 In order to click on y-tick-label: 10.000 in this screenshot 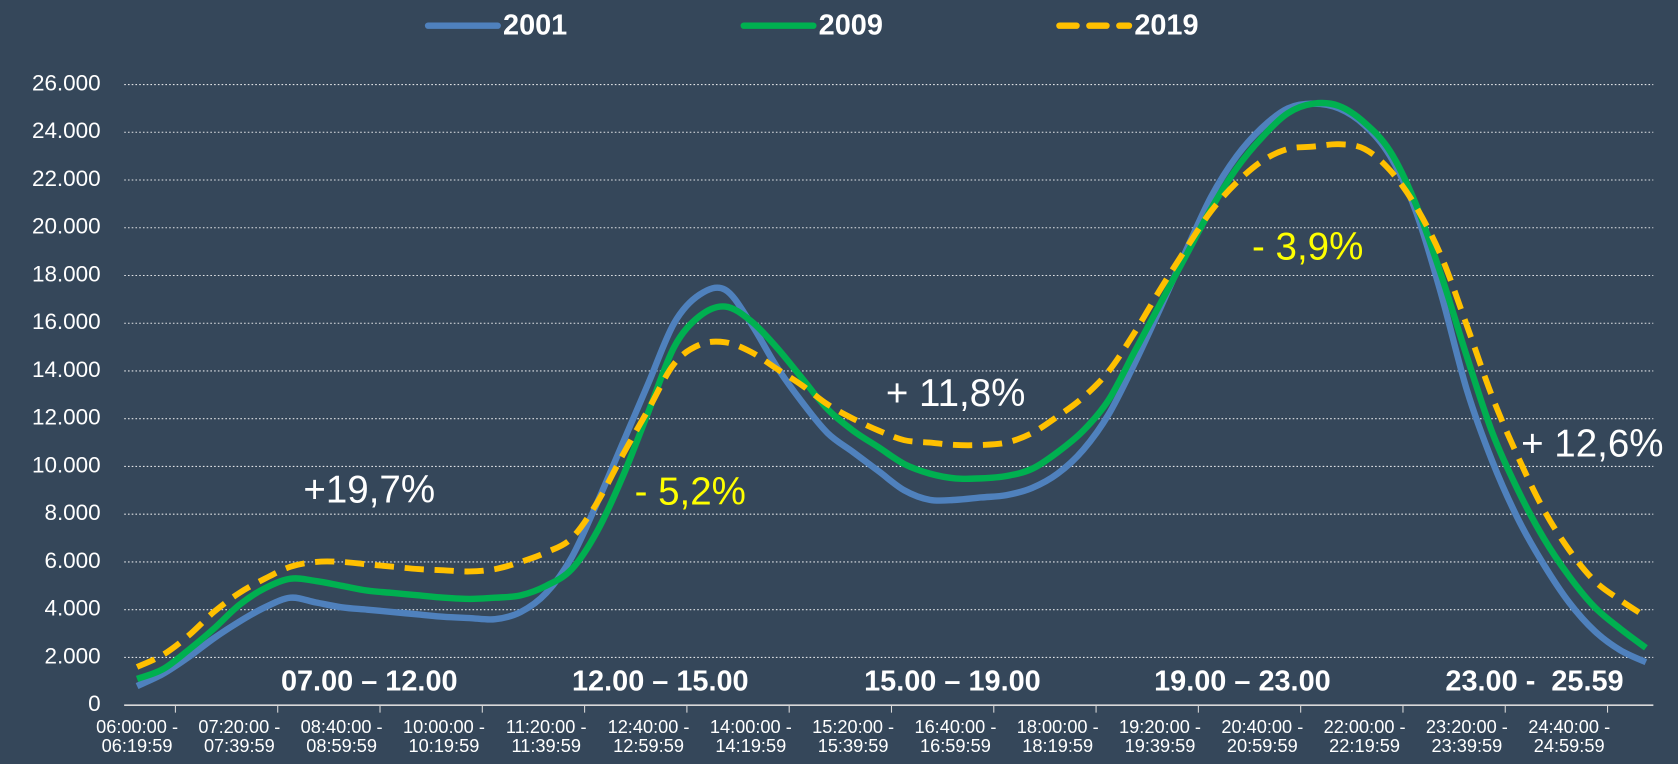, I will do `click(66, 464)`.